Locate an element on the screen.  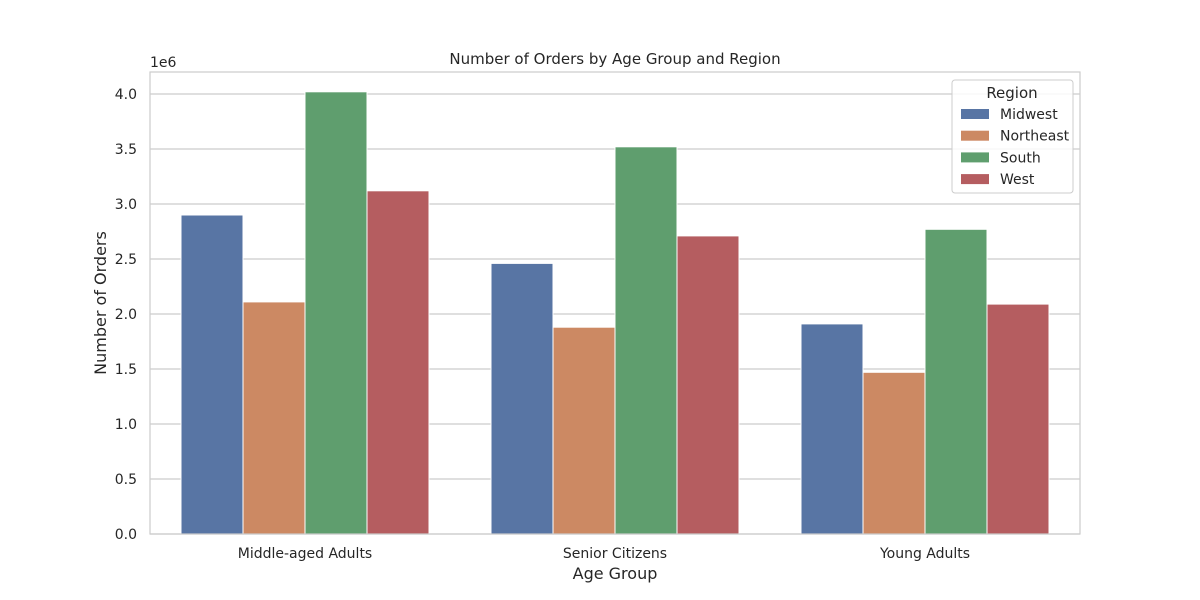
y-tick-label: 0.0 is located at coordinates (126, 535).